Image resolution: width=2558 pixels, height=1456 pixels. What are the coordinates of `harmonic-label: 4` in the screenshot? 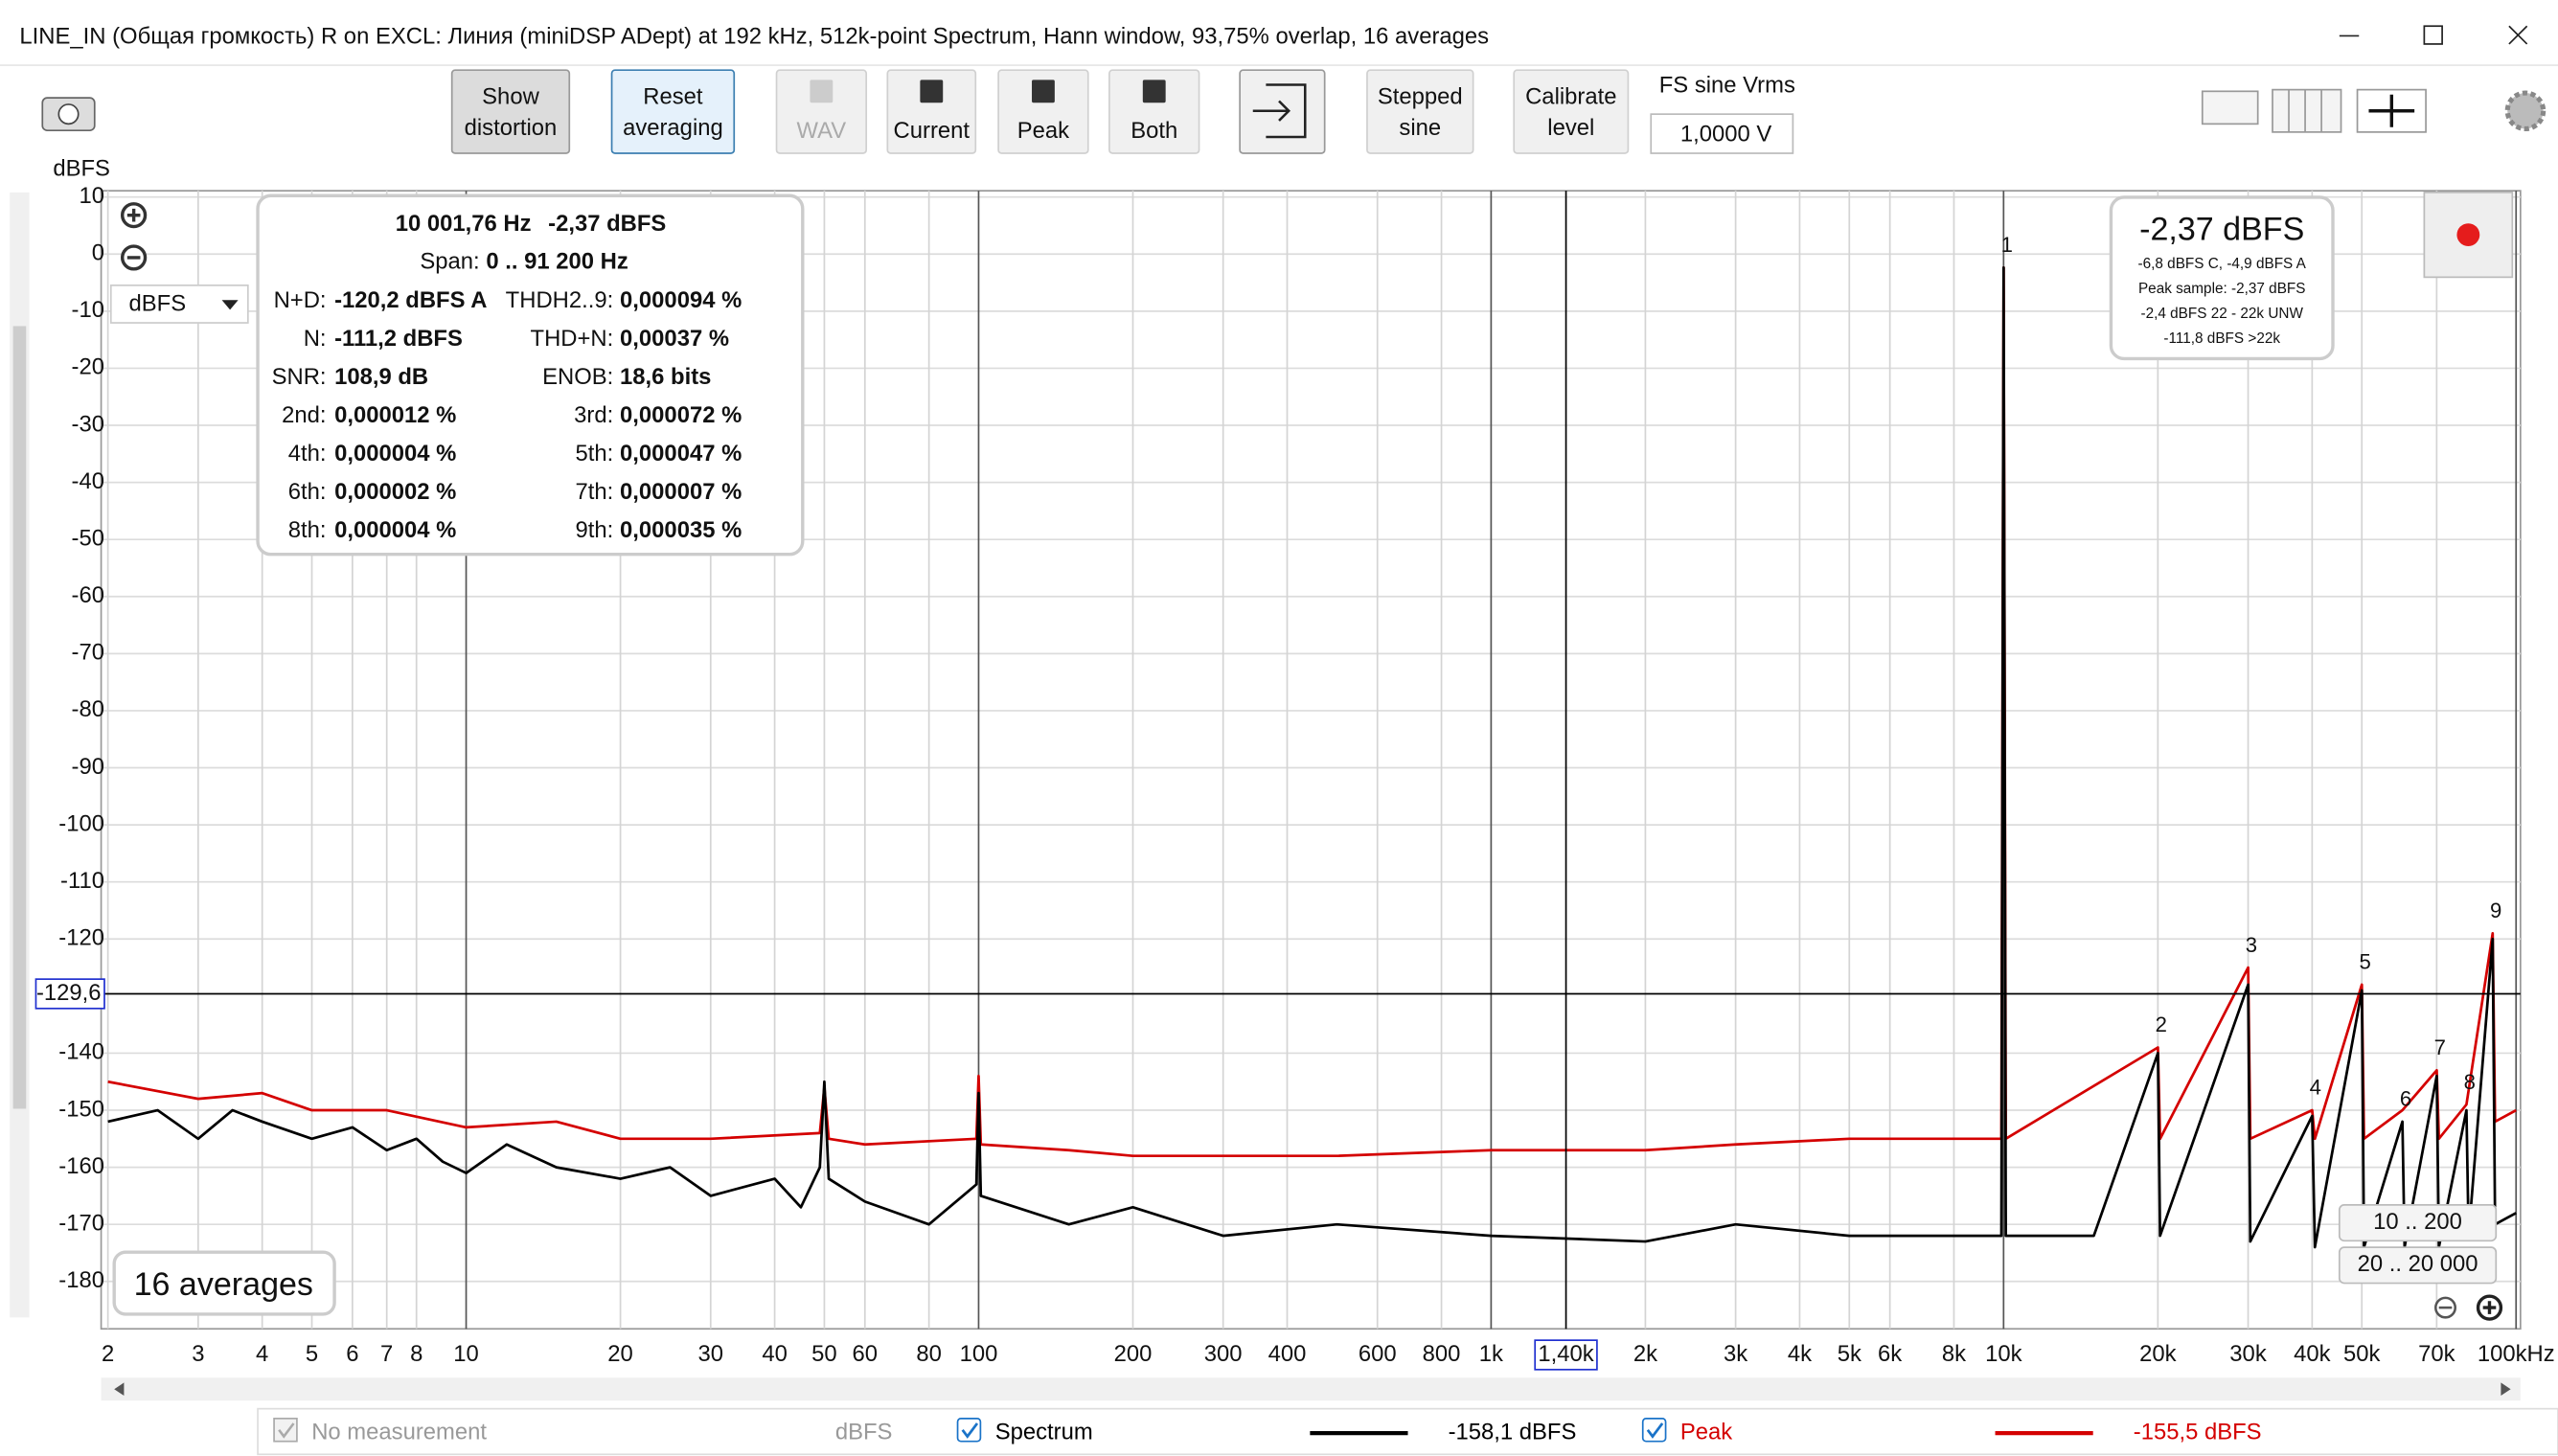 It's located at (2315, 1088).